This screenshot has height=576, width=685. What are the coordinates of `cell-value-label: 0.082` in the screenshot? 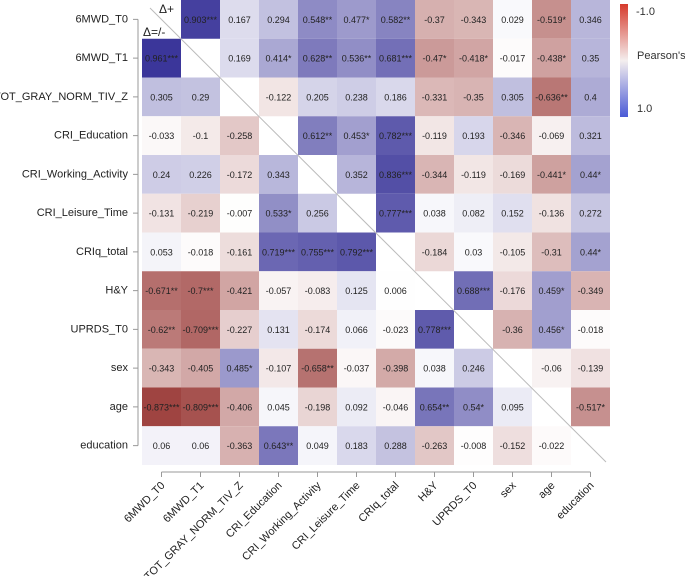 It's located at (473, 214).